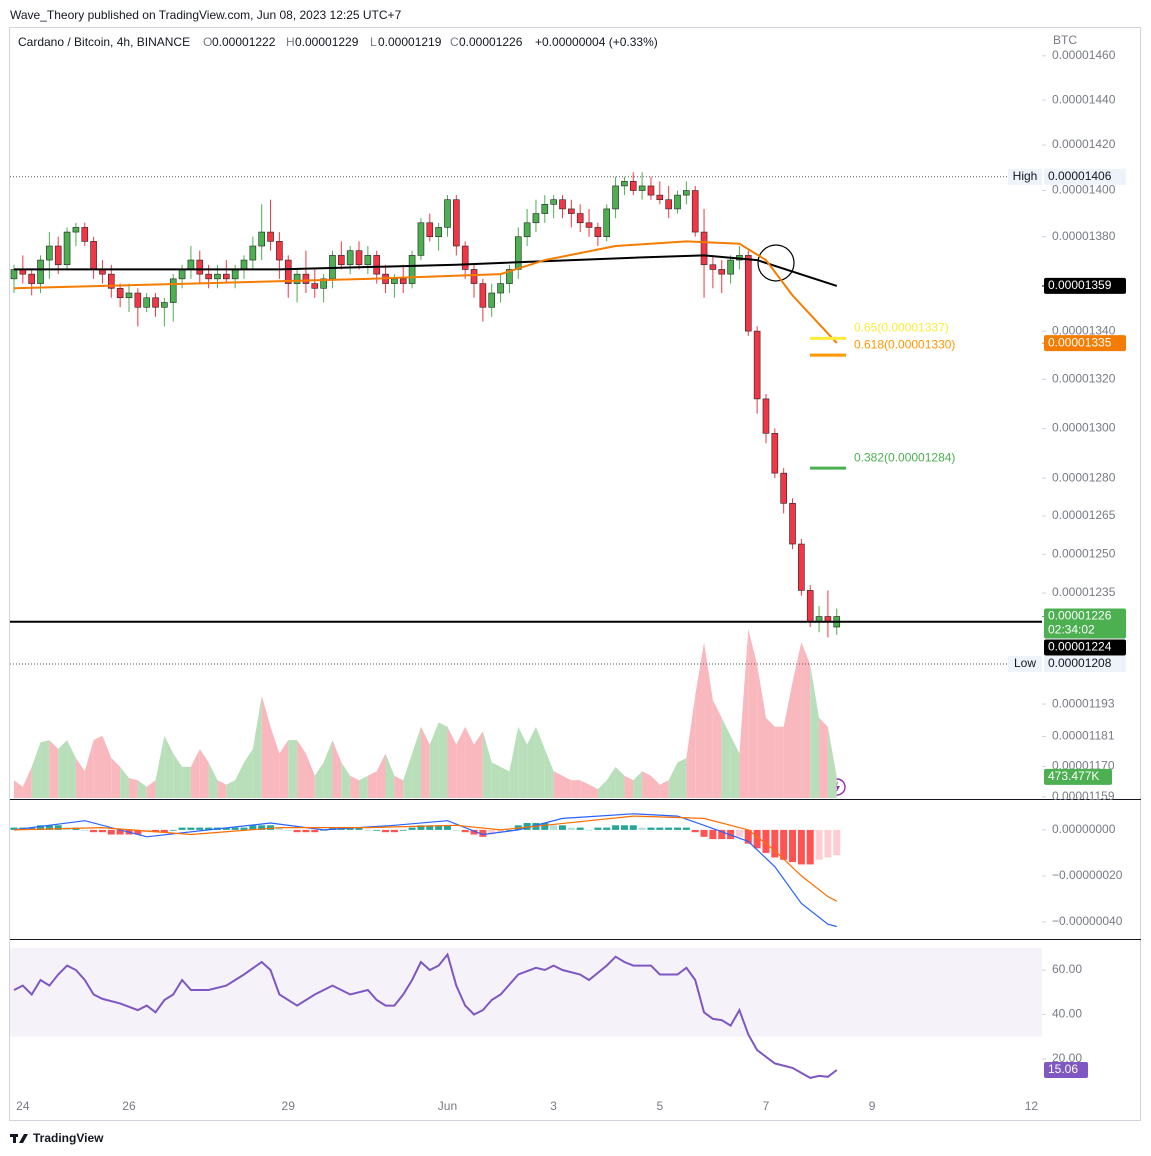 This screenshot has height=1156, width=1151. Describe the element at coordinates (1080, 616) in the screenshot. I see `price-label: 0.00001226` at that location.